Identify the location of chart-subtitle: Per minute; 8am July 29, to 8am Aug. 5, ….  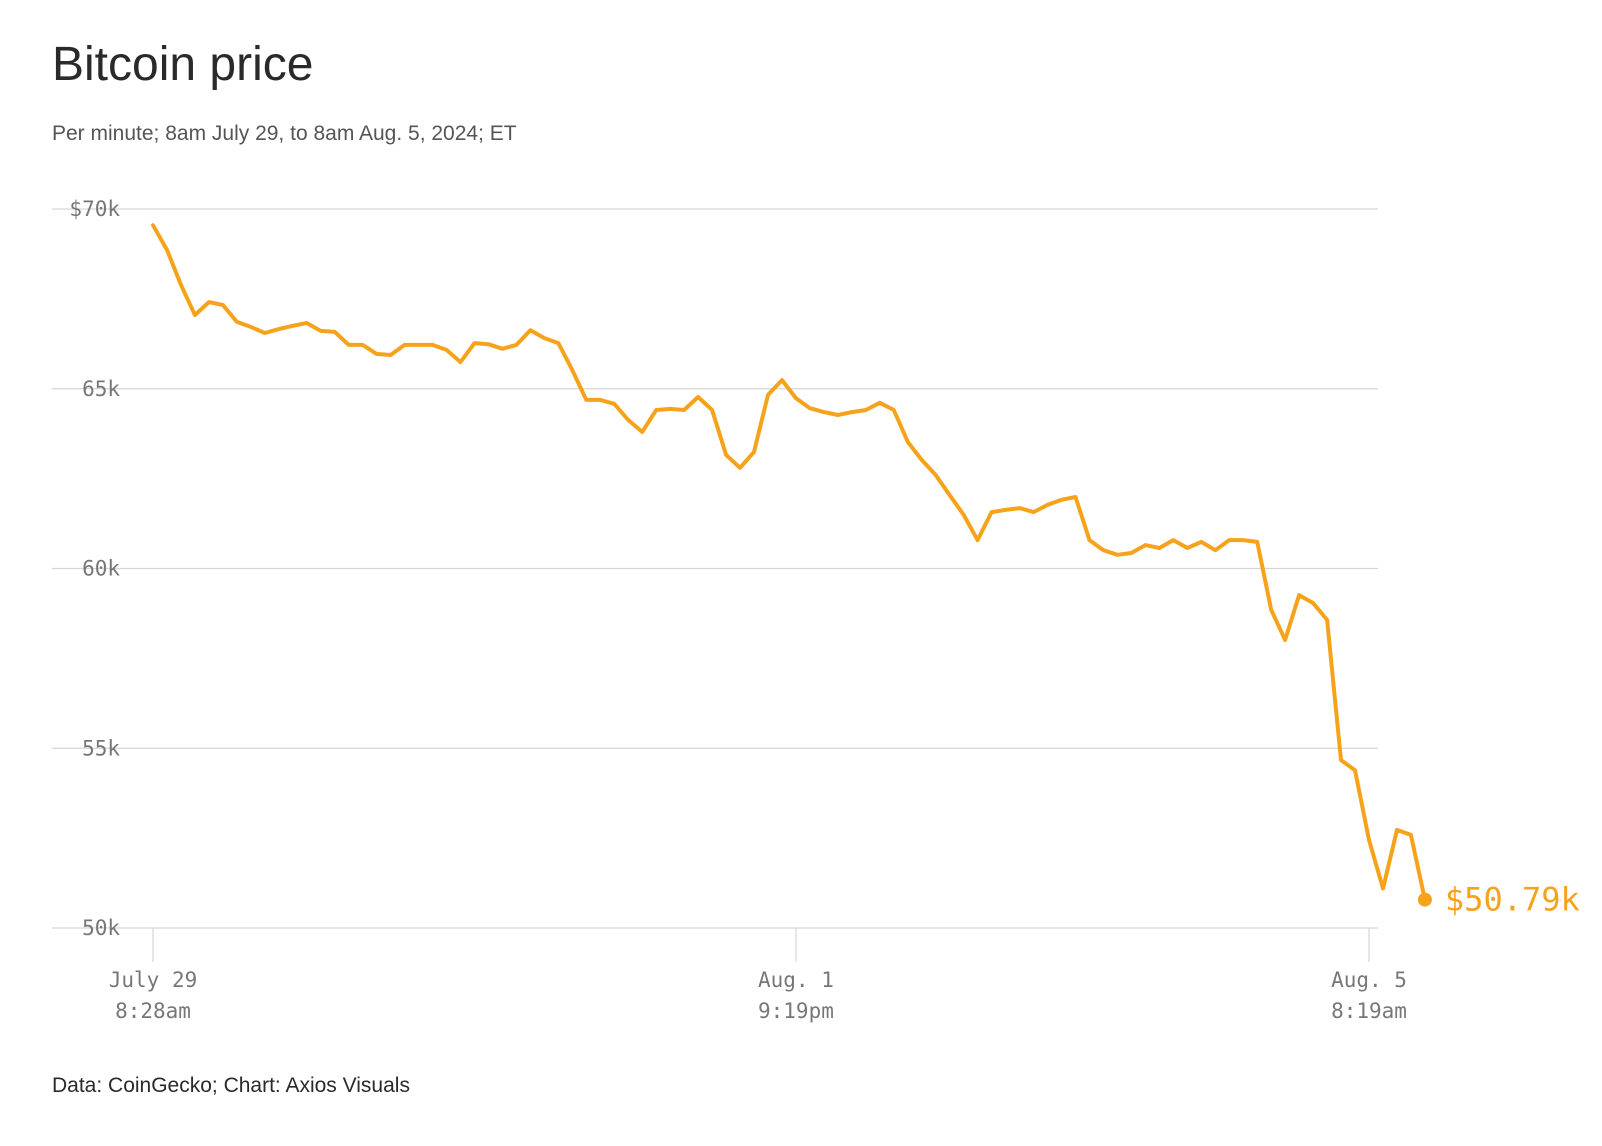
(284, 133).